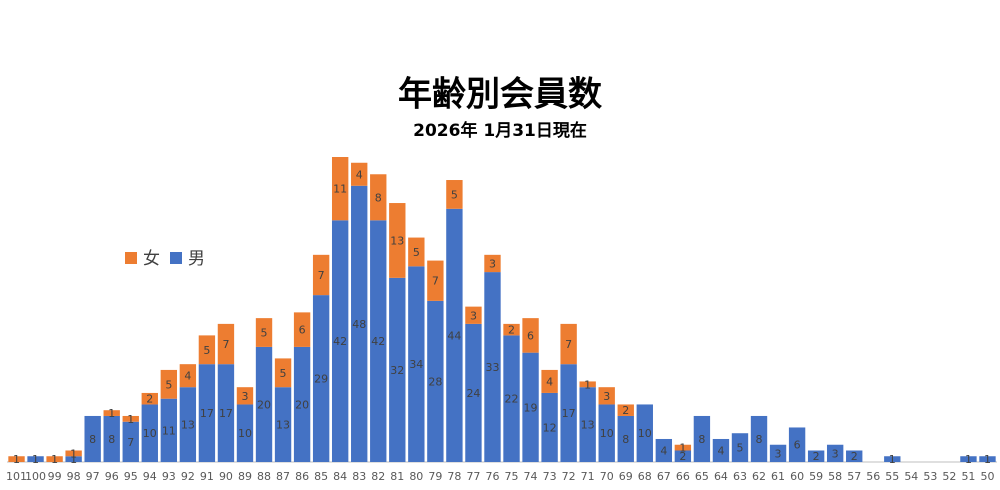  What do you see at coordinates (683, 476) in the screenshot?
I see `x-tick-label: 66` at bounding box center [683, 476].